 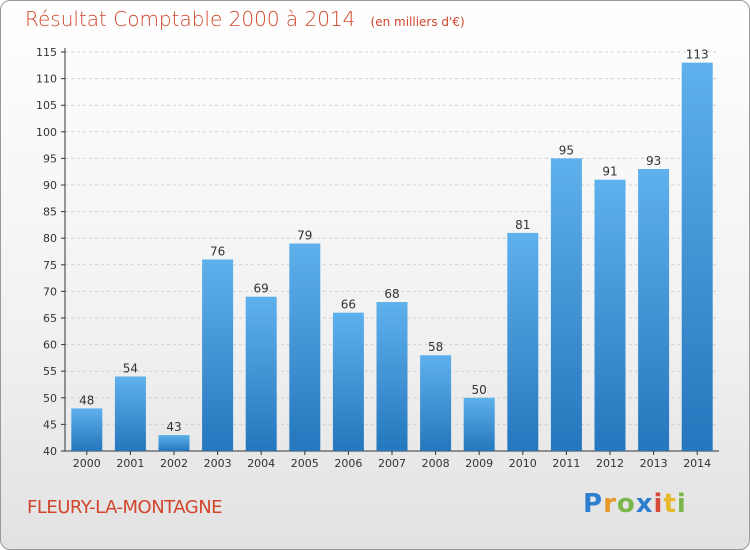 What do you see at coordinates (479, 390) in the screenshot?
I see `data-label: 50` at bounding box center [479, 390].